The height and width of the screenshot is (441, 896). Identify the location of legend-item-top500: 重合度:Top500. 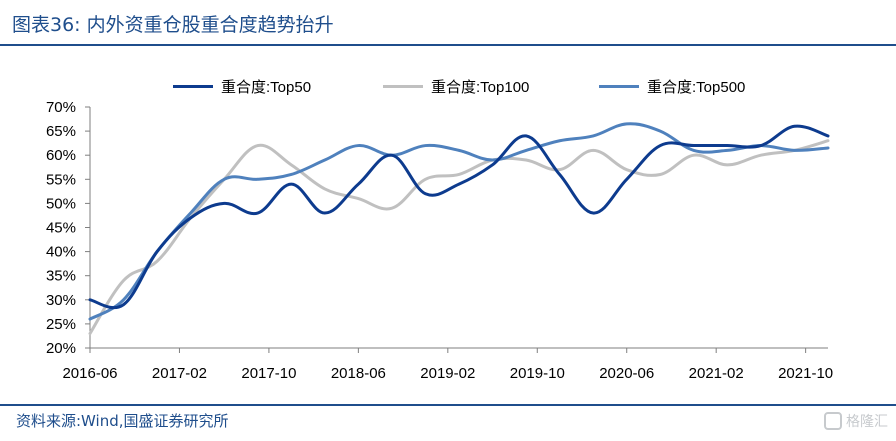
(672, 86).